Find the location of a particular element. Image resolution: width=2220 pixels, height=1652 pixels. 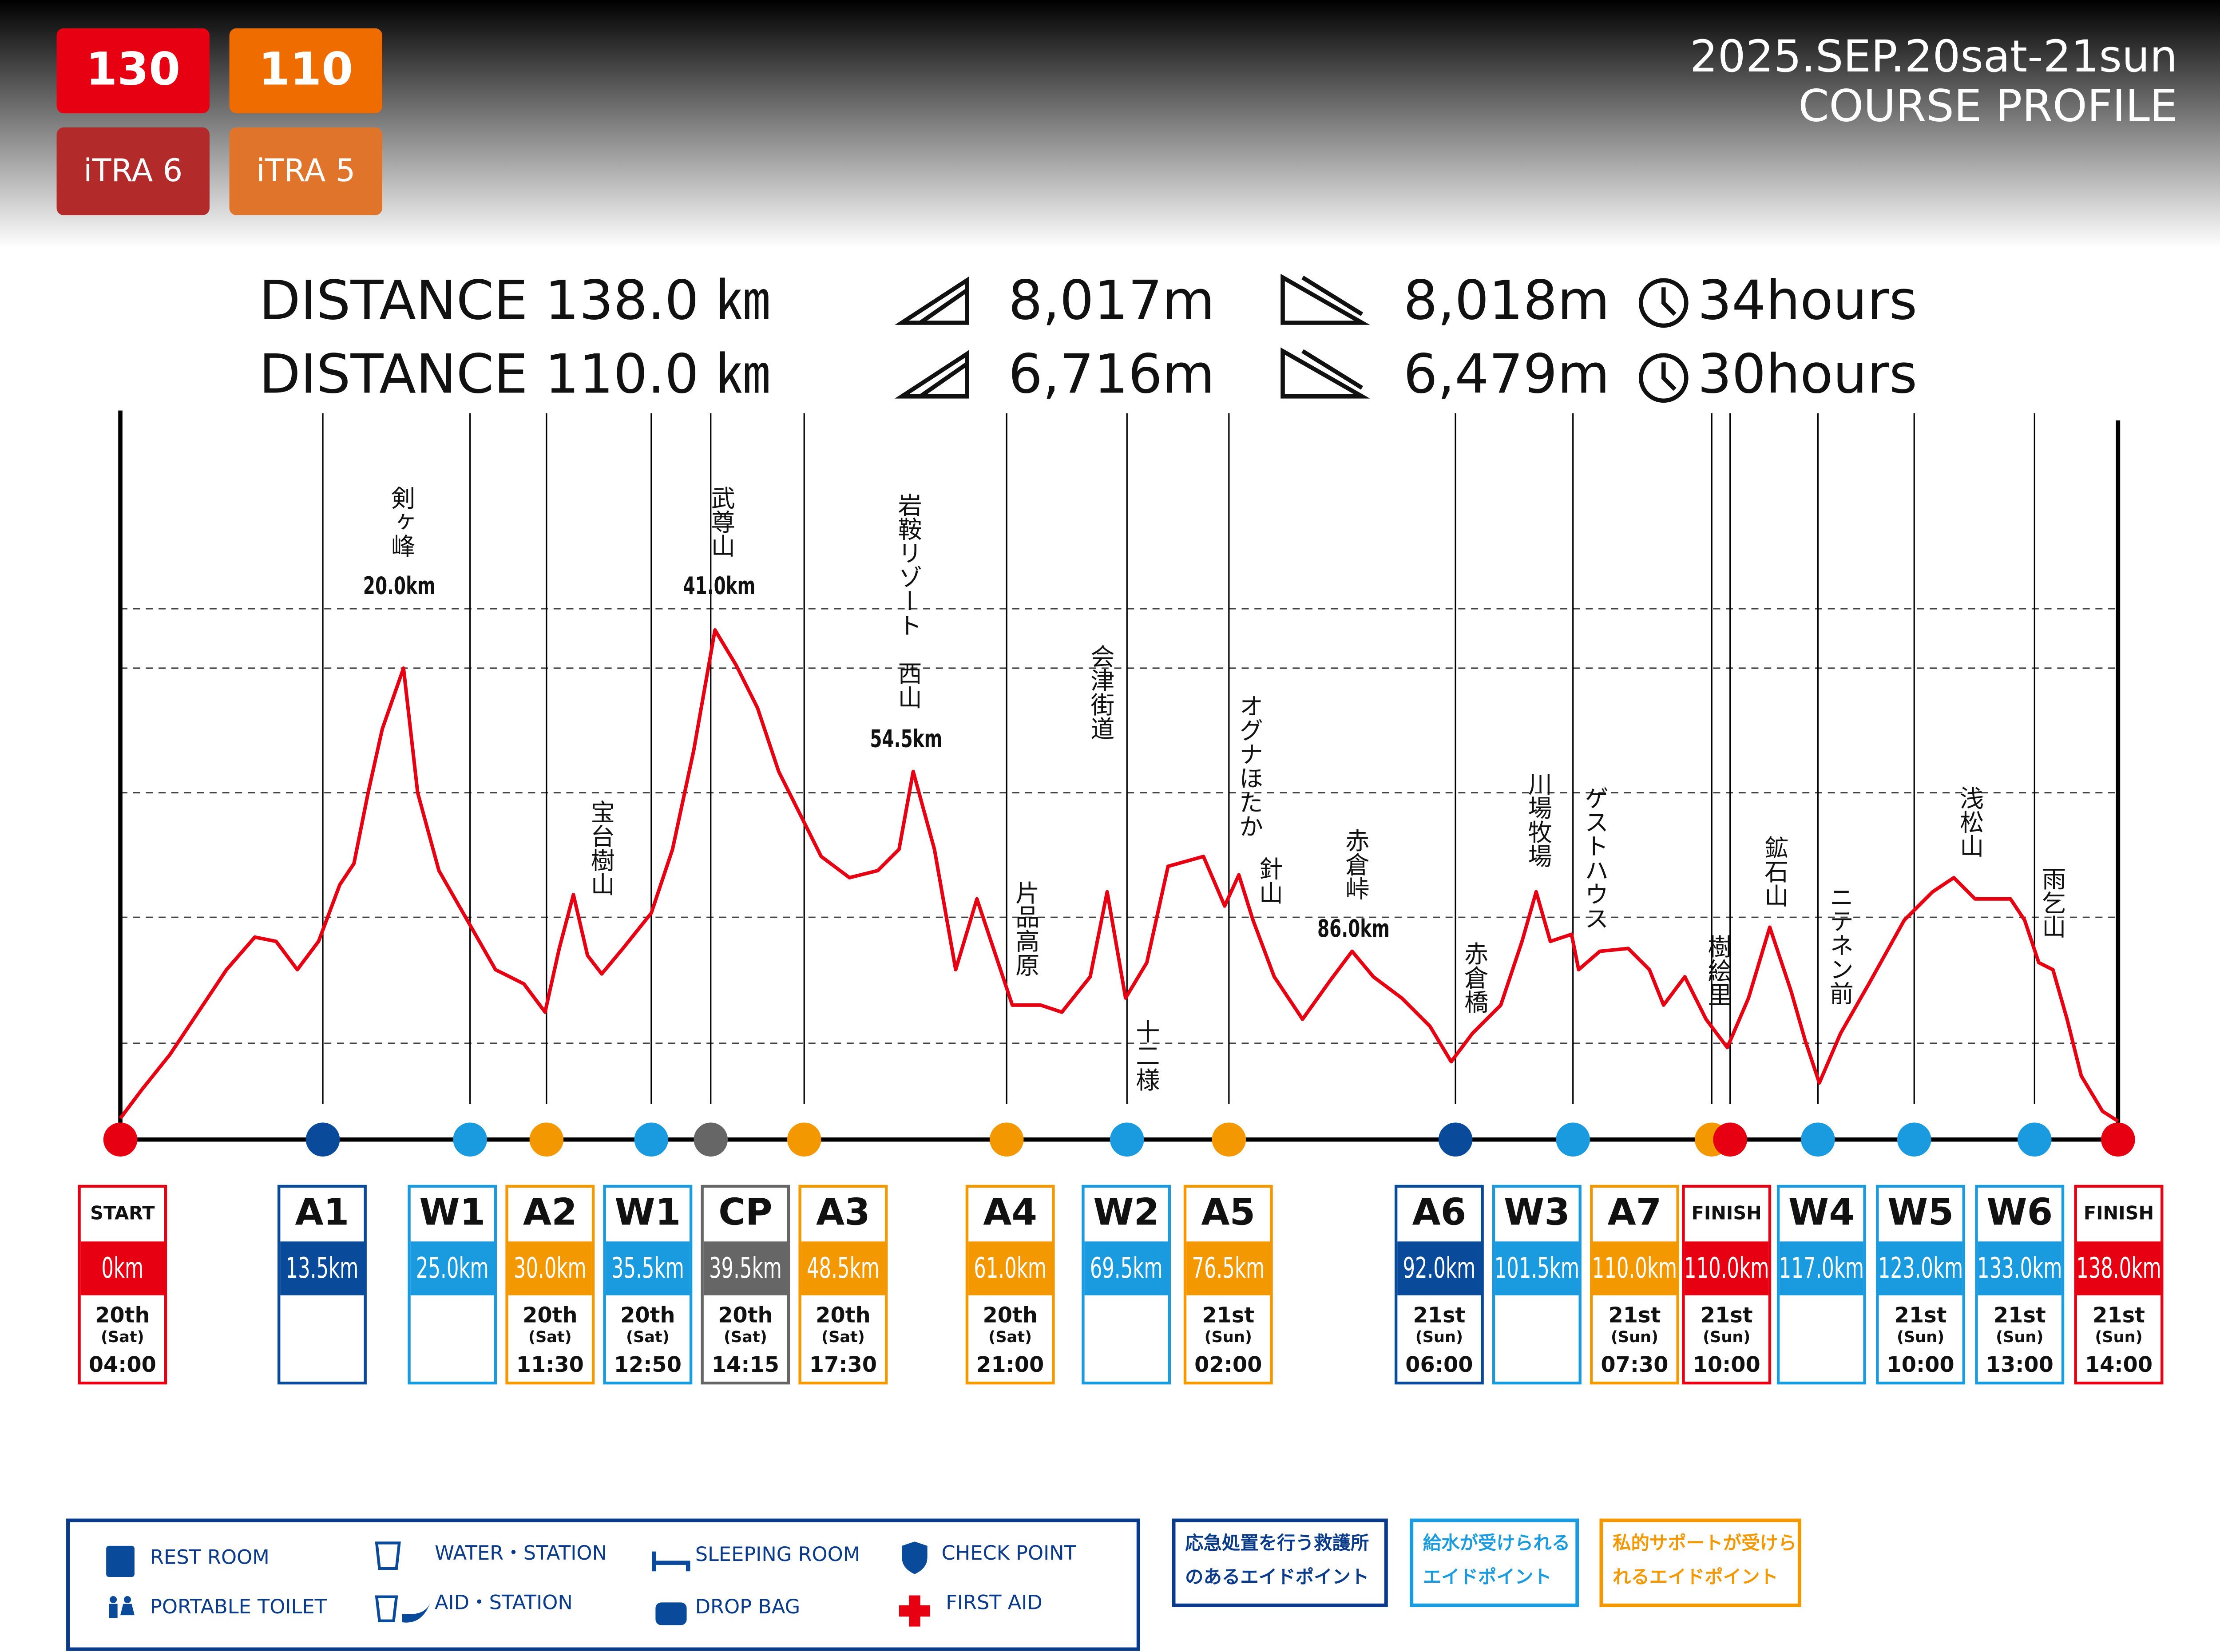

peak-name: 十二様 is located at coordinates (1146, 1055).